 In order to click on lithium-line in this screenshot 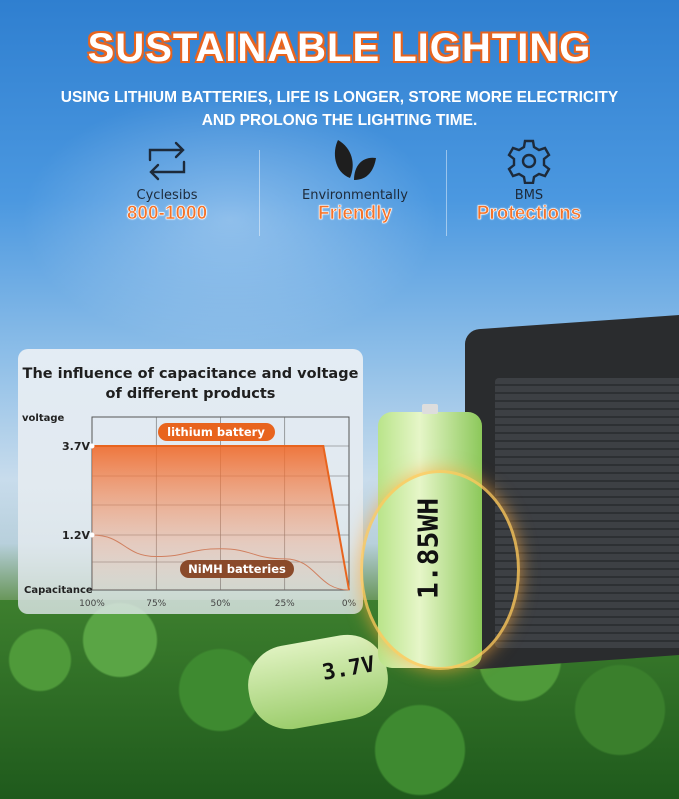, I will do `click(221, 518)`.